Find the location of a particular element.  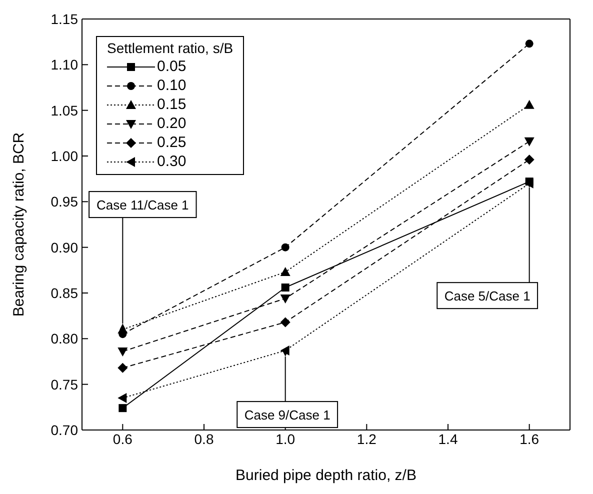

x-tick-label: 1.0 is located at coordinates (286, 438).